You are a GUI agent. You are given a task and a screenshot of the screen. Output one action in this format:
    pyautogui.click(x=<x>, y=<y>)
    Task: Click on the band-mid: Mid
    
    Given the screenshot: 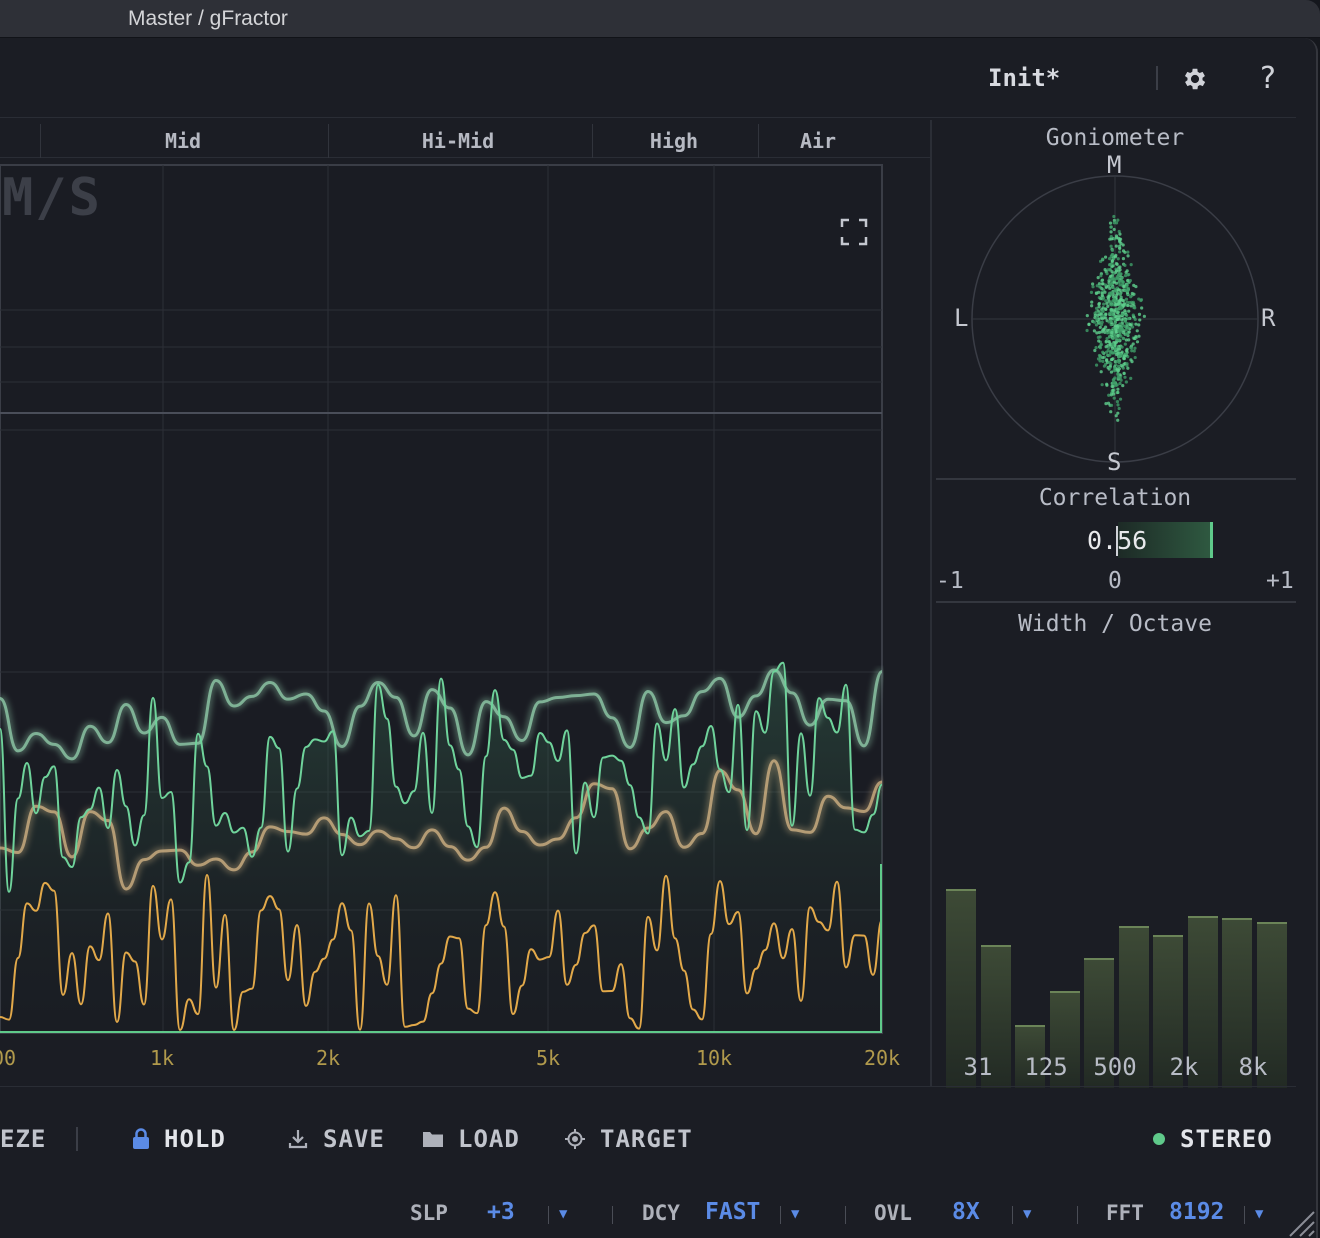 What is the action you would take?
    pyautogui.click(x=183, y=141)
    